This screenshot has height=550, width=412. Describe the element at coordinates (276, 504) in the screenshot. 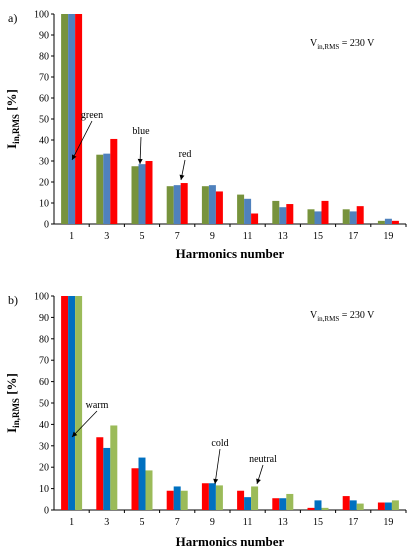

I see `bar-h13-s1` at that location.